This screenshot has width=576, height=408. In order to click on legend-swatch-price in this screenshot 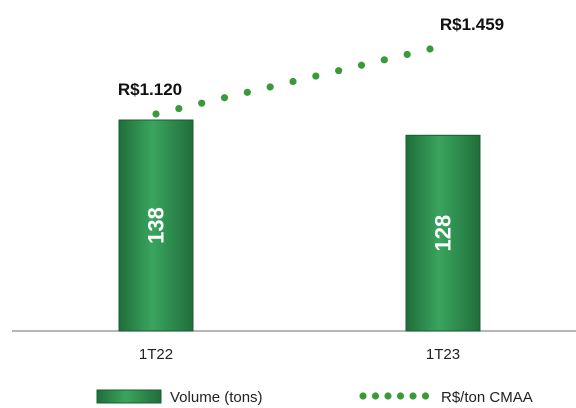, I will do `click(394, 396)`.